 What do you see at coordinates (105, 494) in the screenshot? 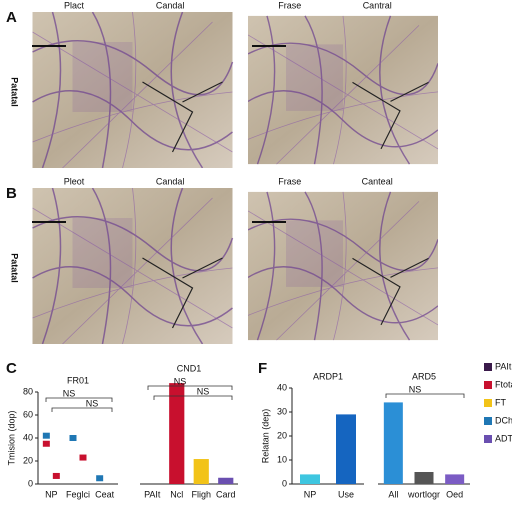
I see `x-tick-label: Ceat` at bounding box center [105, 494].